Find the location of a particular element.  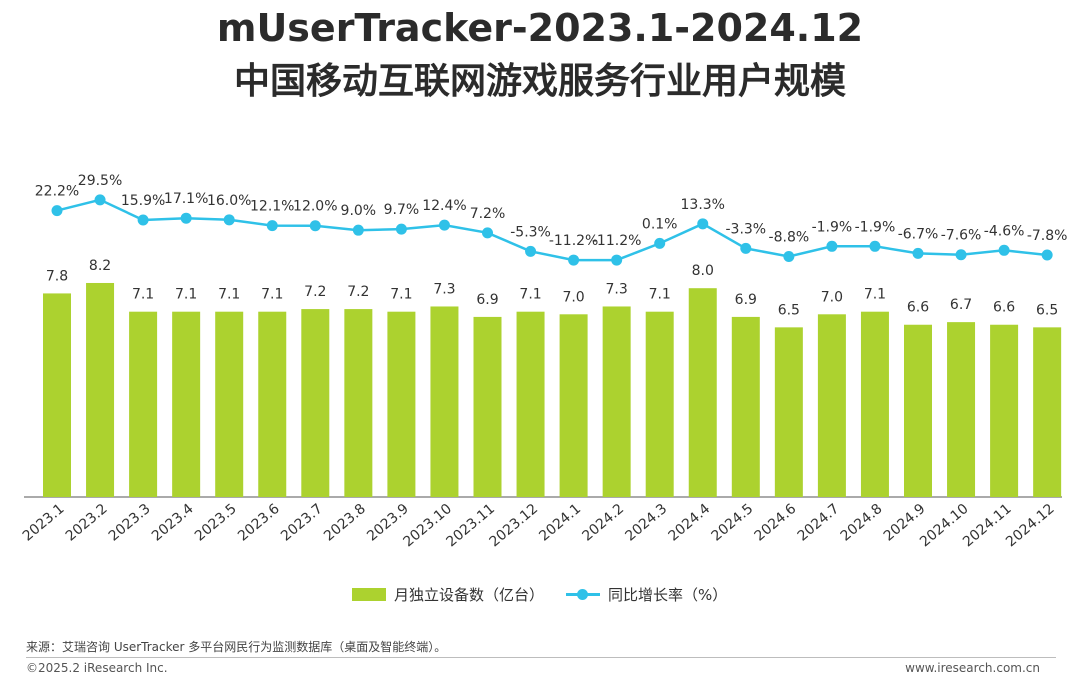

growth-point-2023.11 is located at coordinates (487, 233).